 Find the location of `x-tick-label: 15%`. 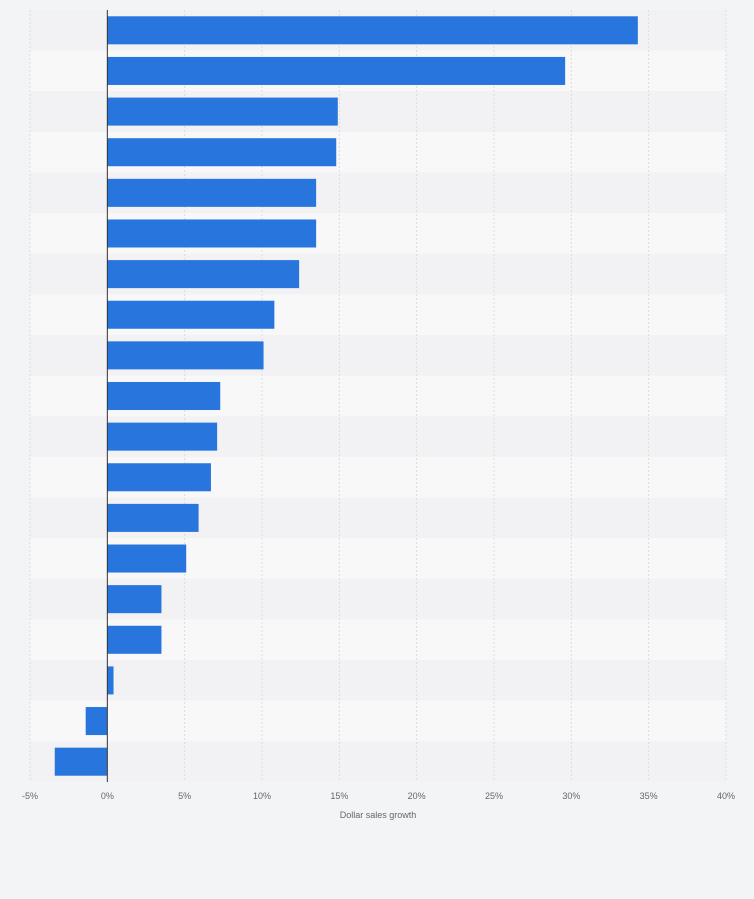

x-tick-label: 15% is located at coordinates (339, 796).